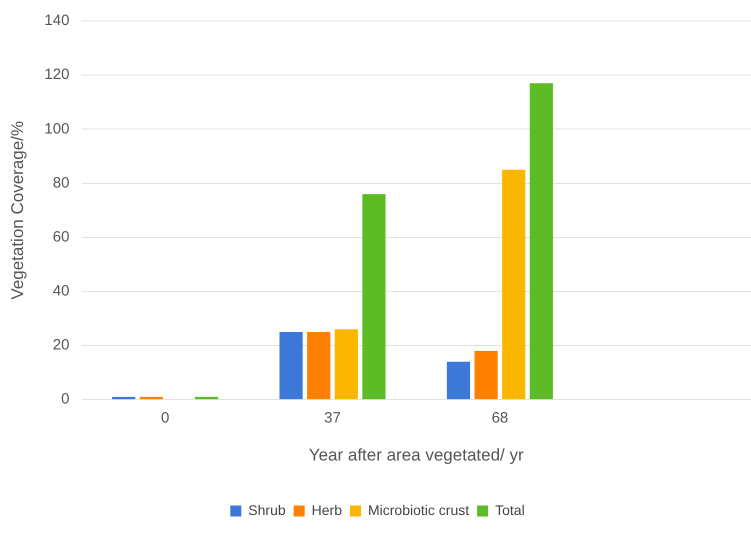 Image resolution: width=751 pixels, height=538 pixels. What do you see at coordinates (61, 183) in the screenshot?
I see `y-tick-label: 80` at bounding box center [61, 183].